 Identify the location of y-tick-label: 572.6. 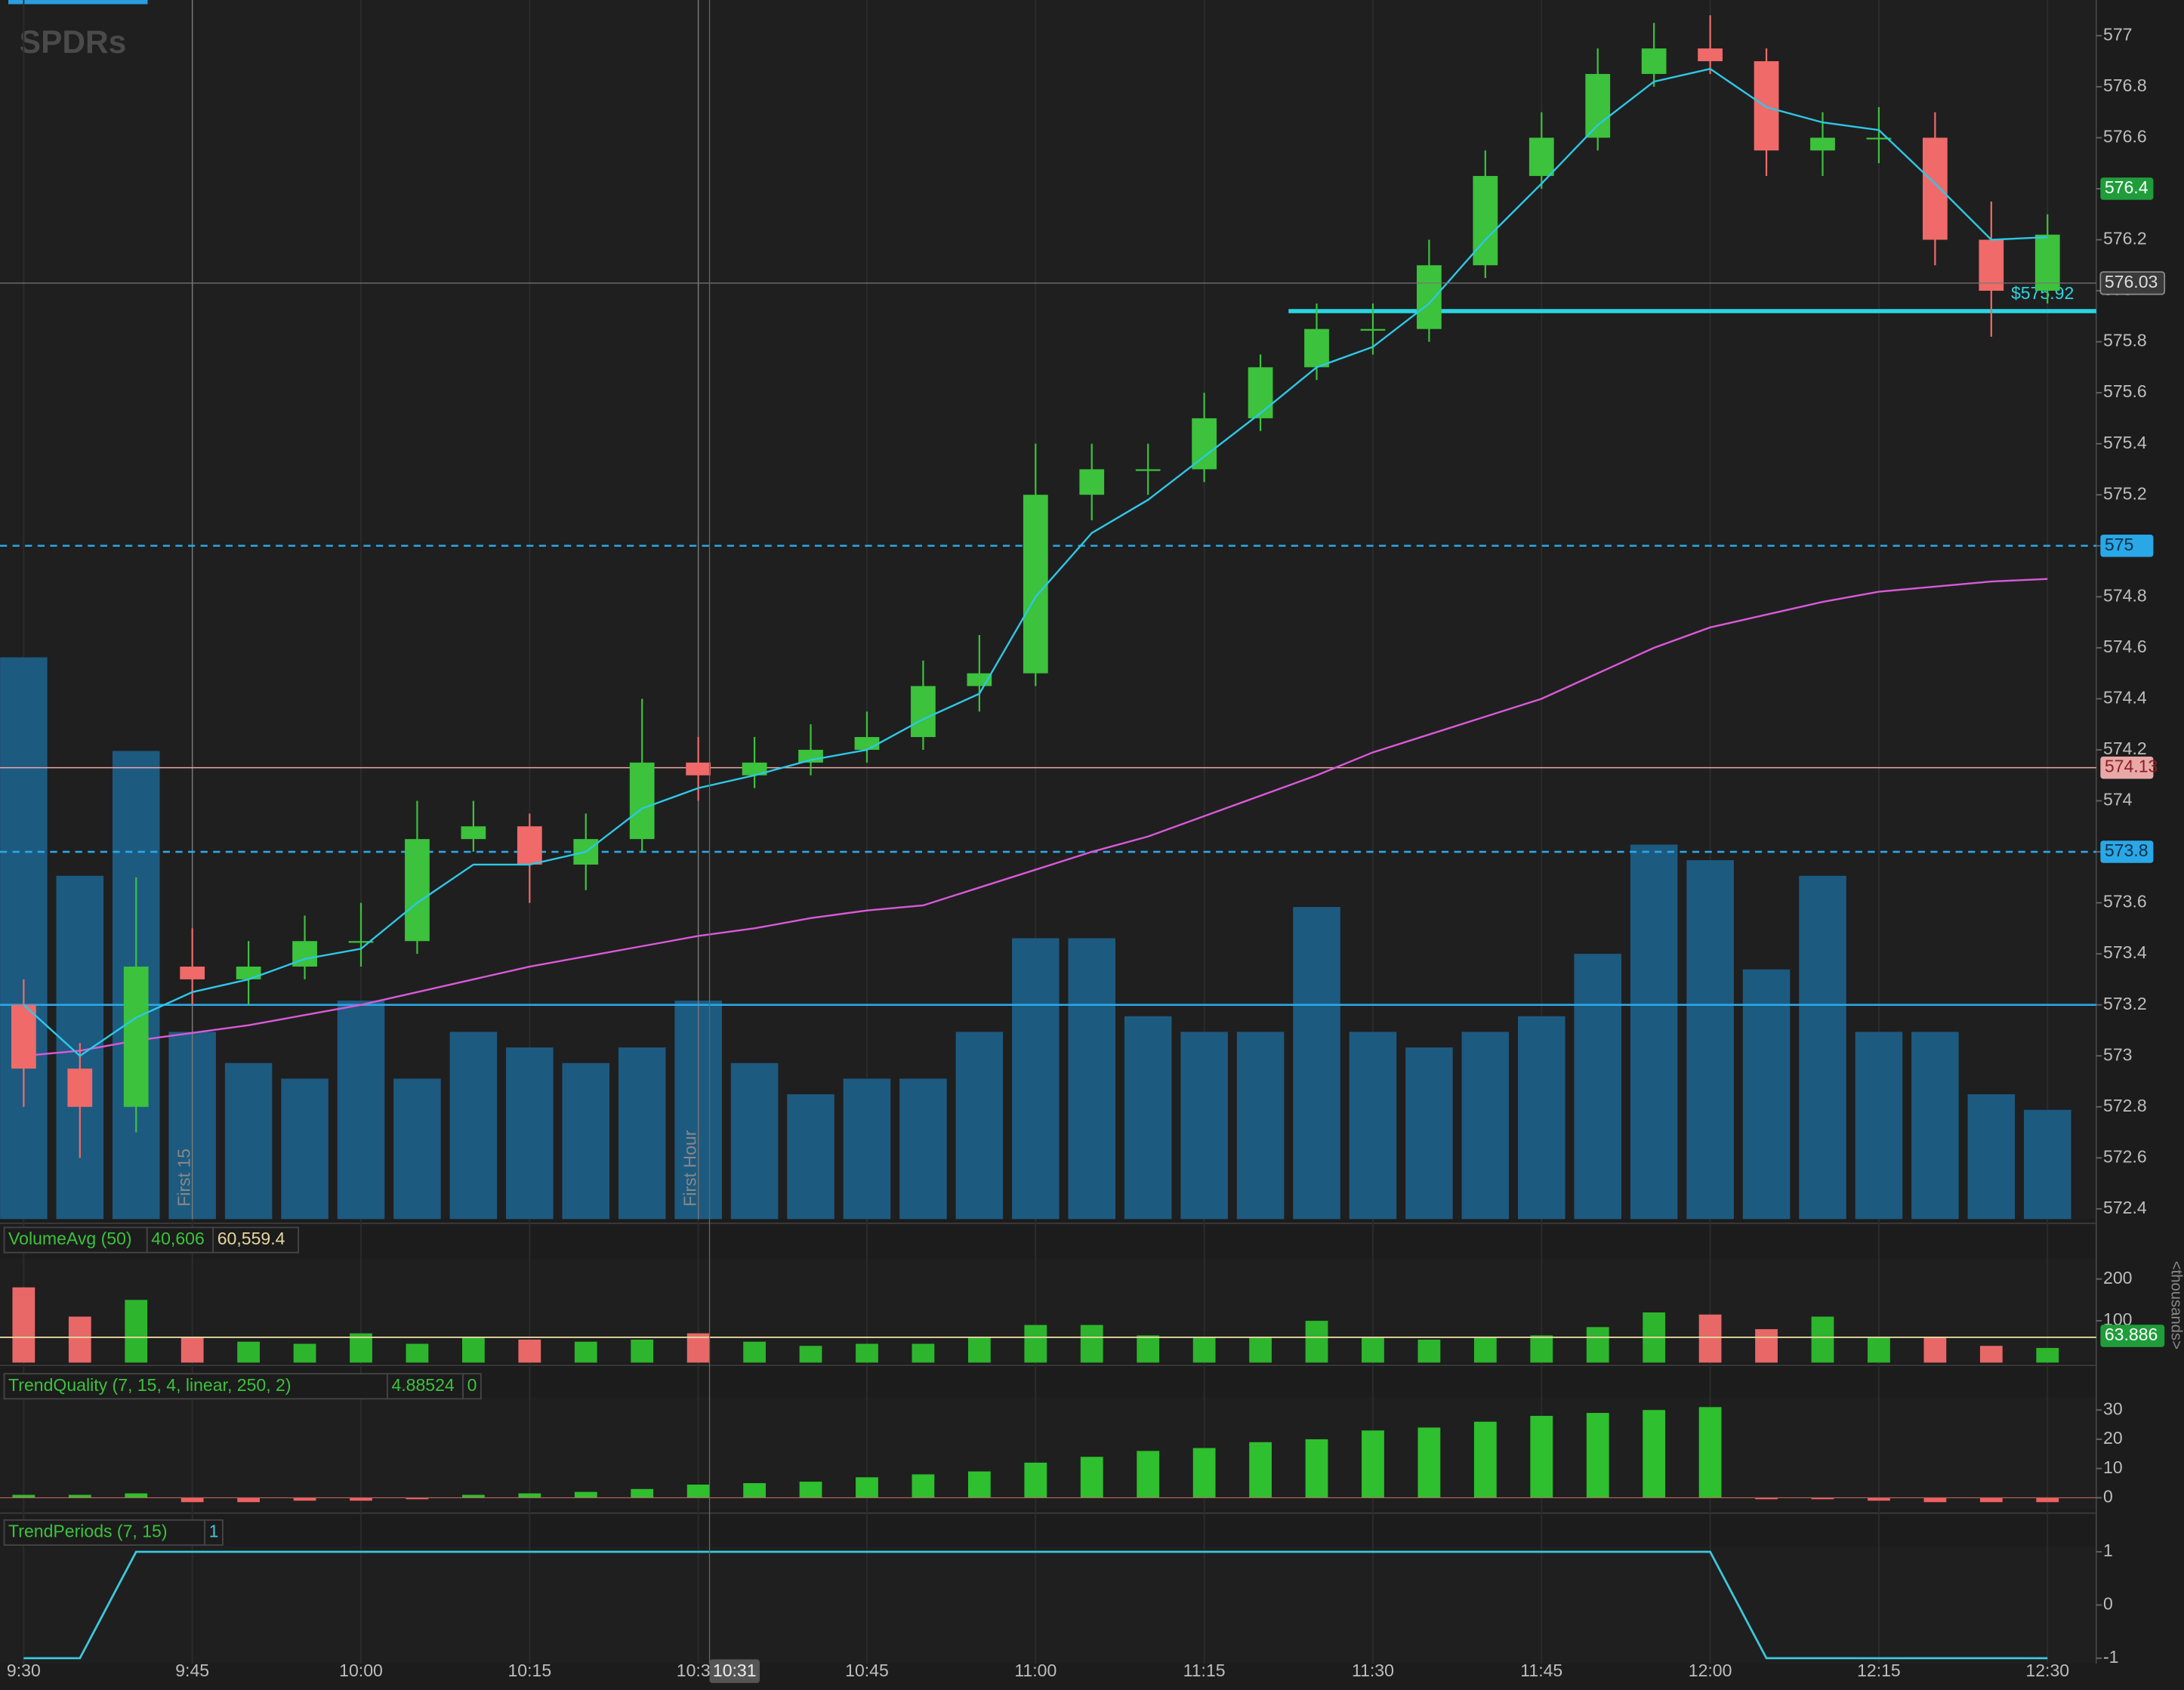
(2125, 1156).